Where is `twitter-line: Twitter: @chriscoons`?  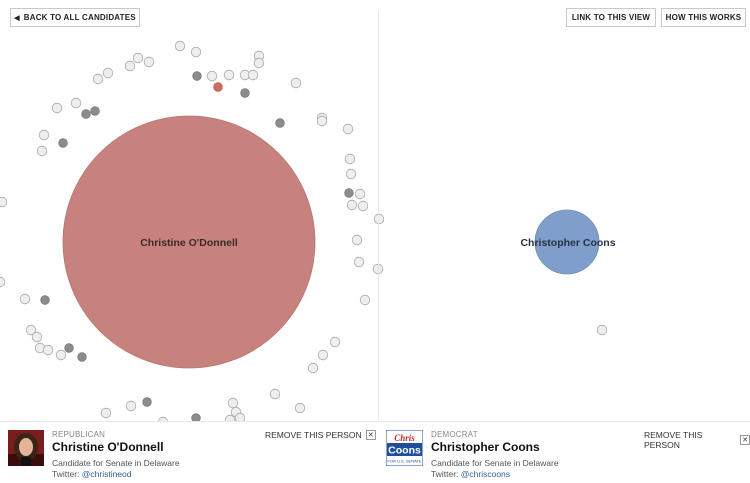
twitter-line: Twitter: @chriscoons is located at coordinates (470, 474).